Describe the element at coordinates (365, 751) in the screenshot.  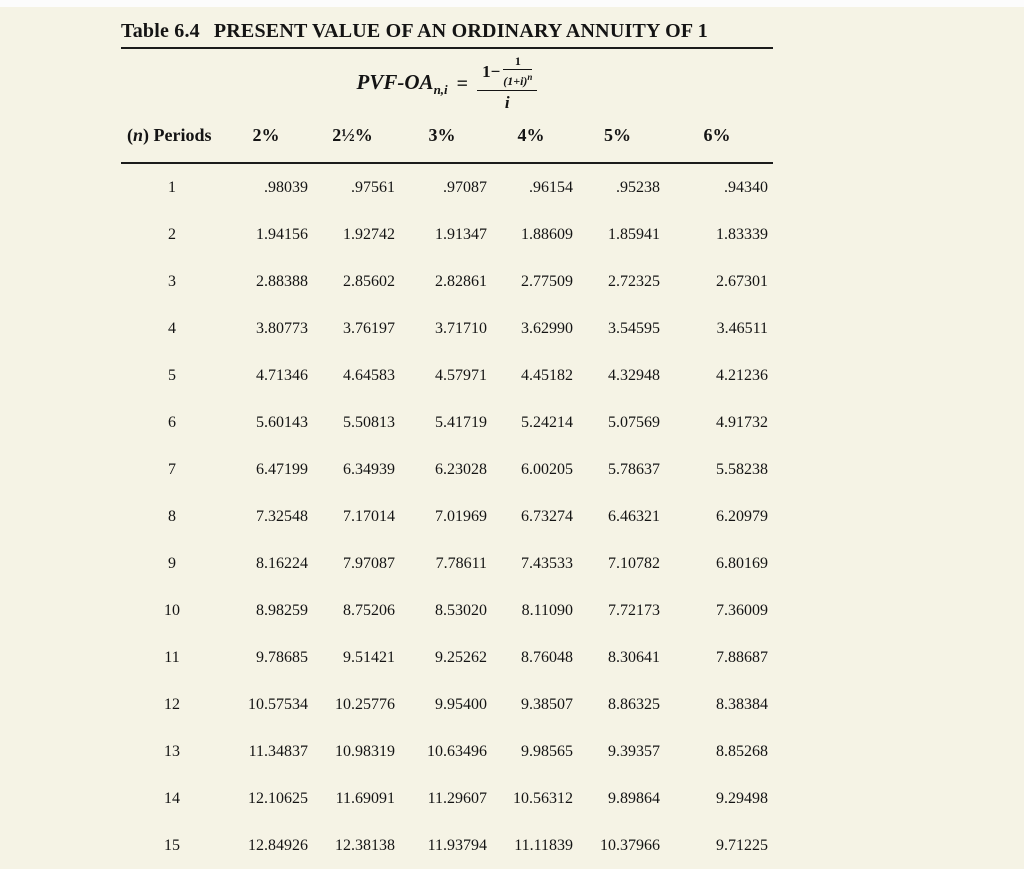
I see `value-cell: 10.98319` at that location.